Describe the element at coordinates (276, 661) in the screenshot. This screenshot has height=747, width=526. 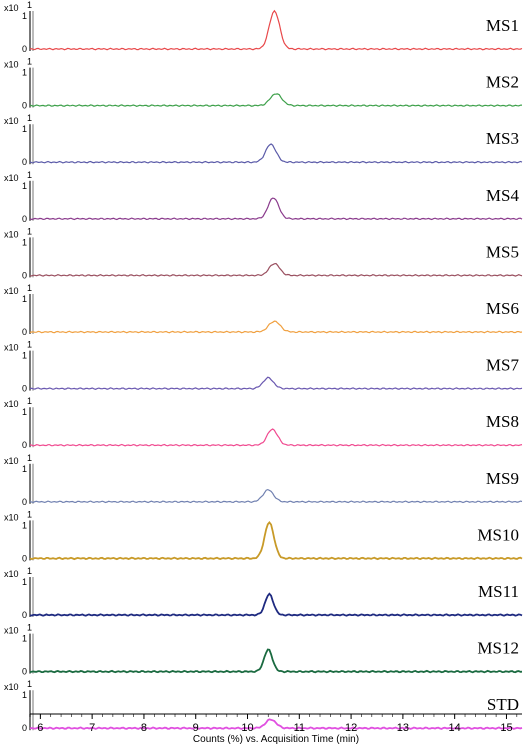
I see `series-trace-ms12` at that location.